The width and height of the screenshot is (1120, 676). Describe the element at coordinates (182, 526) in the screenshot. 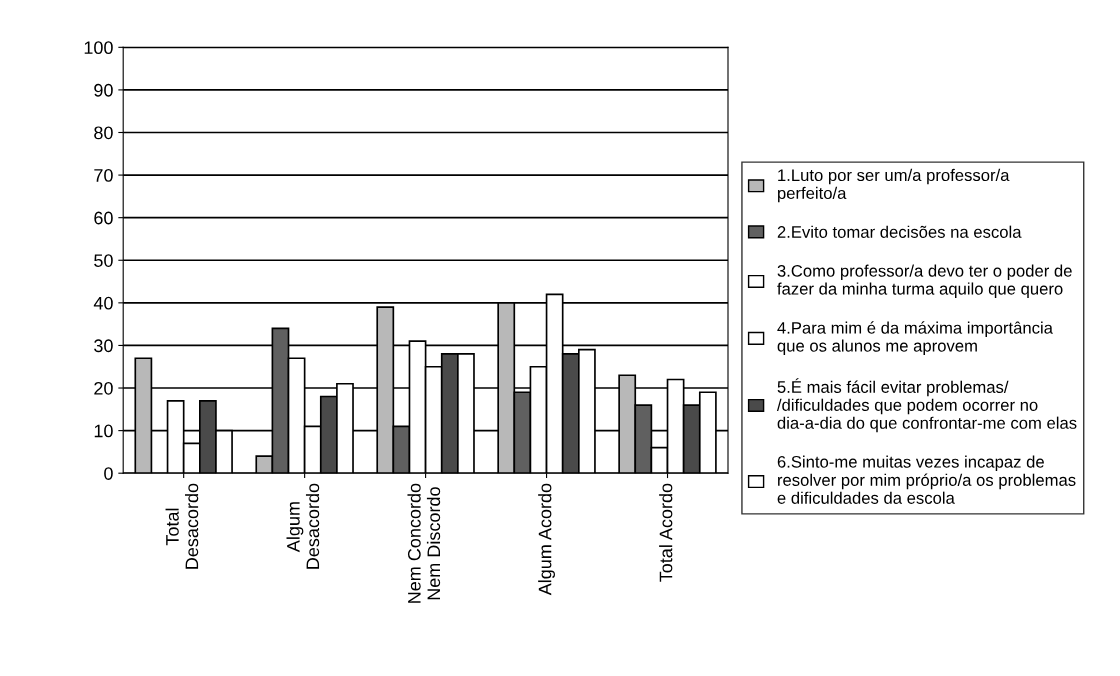

I see `x-tick-label: Total Desacordo` at that location.